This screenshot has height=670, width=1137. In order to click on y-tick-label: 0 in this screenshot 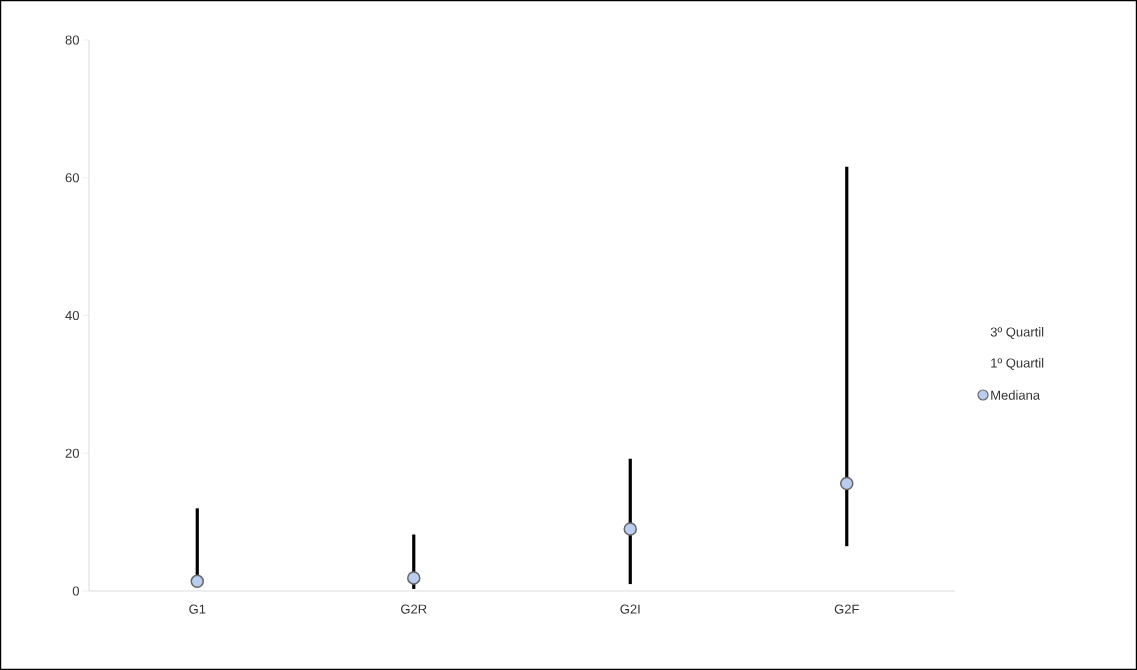, I will do `click(75, 591)`.